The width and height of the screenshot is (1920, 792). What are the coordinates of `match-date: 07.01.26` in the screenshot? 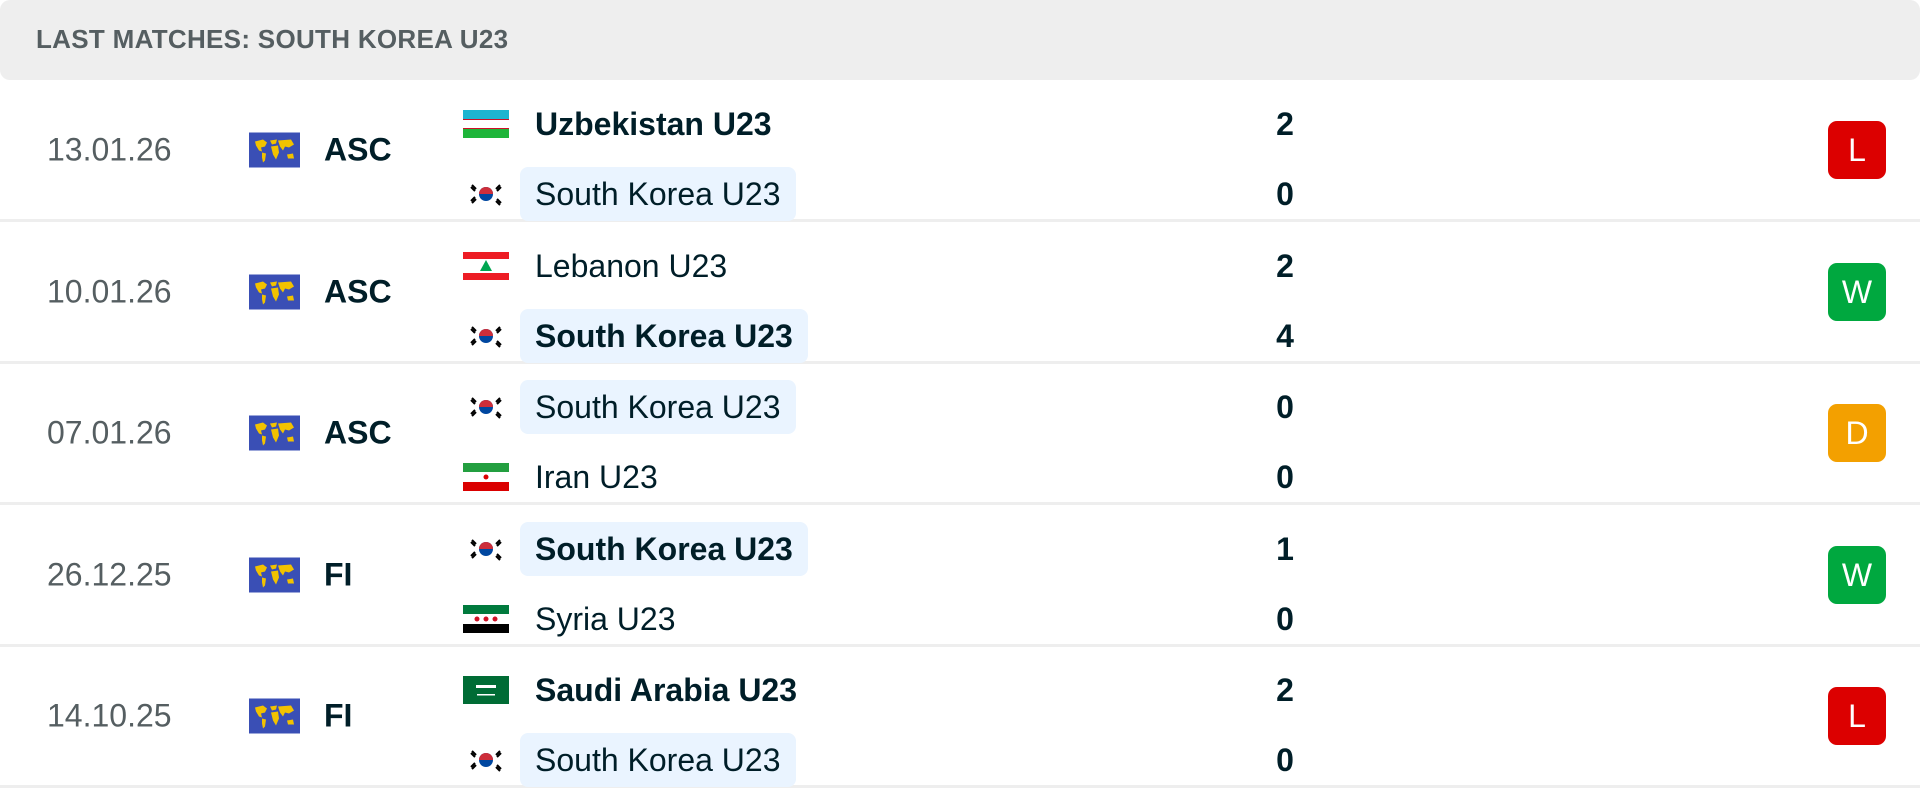 It's located at (109, 432).